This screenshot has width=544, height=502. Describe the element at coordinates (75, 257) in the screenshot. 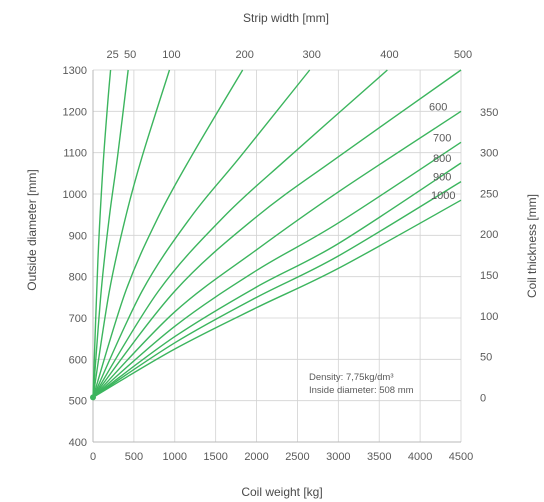

I see `y-tick-labels: 400 500 600 700 800 900 1000 1100 1200 1300` at that location.